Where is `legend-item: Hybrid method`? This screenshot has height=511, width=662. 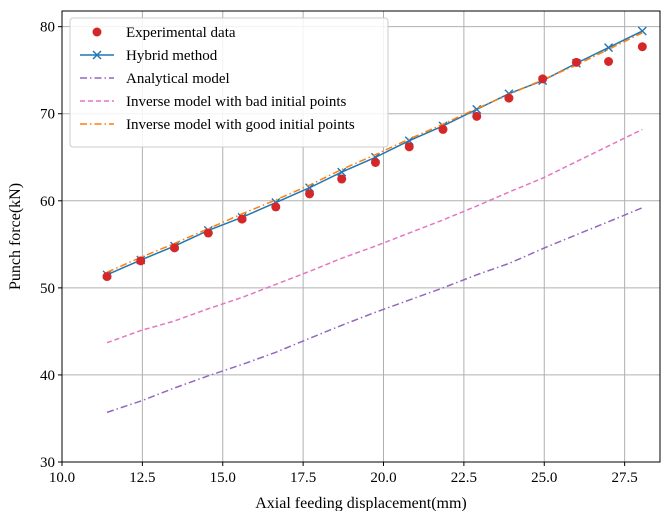
legend-item: Hybrid method is located at coordinates (149, 56).